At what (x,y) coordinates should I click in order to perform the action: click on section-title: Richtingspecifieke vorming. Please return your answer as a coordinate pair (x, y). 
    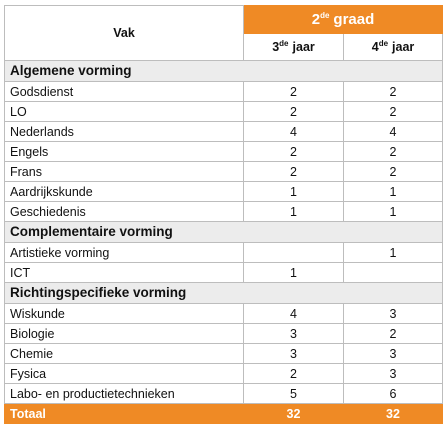
    Looking at the image, I should click on (223, 293).